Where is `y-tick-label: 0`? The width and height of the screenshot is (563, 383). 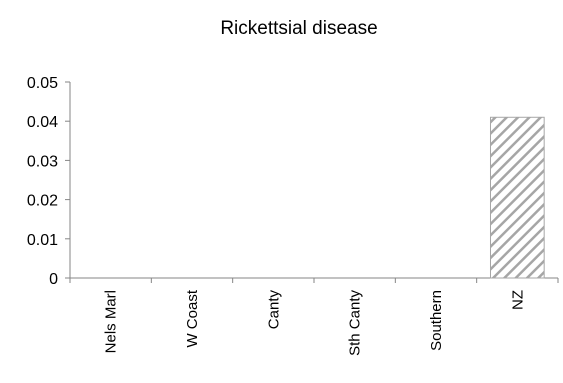 y-tick-label: 0 is located at coordinates (53, 279).